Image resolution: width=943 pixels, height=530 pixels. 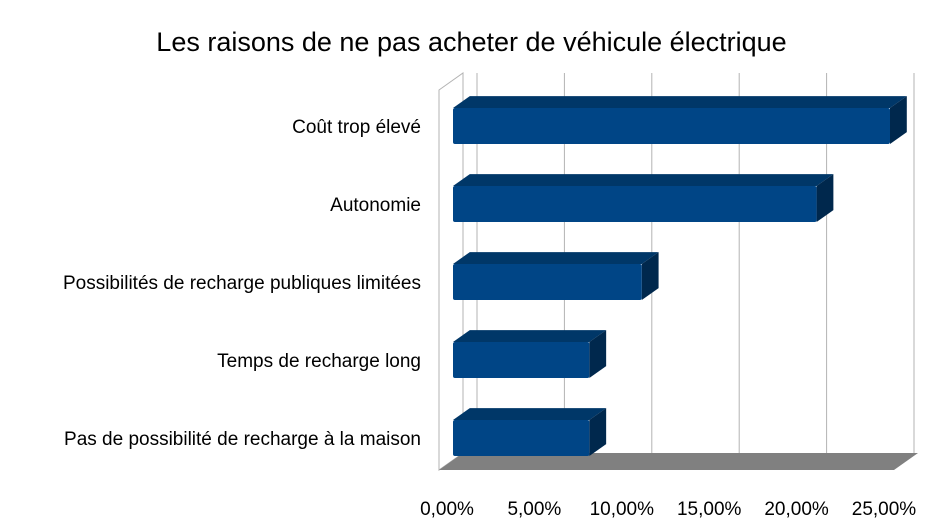 What do you see at coordinates (678, 461) in the screenshot?
I see `chart-floor` at bounding box center [678, 461].